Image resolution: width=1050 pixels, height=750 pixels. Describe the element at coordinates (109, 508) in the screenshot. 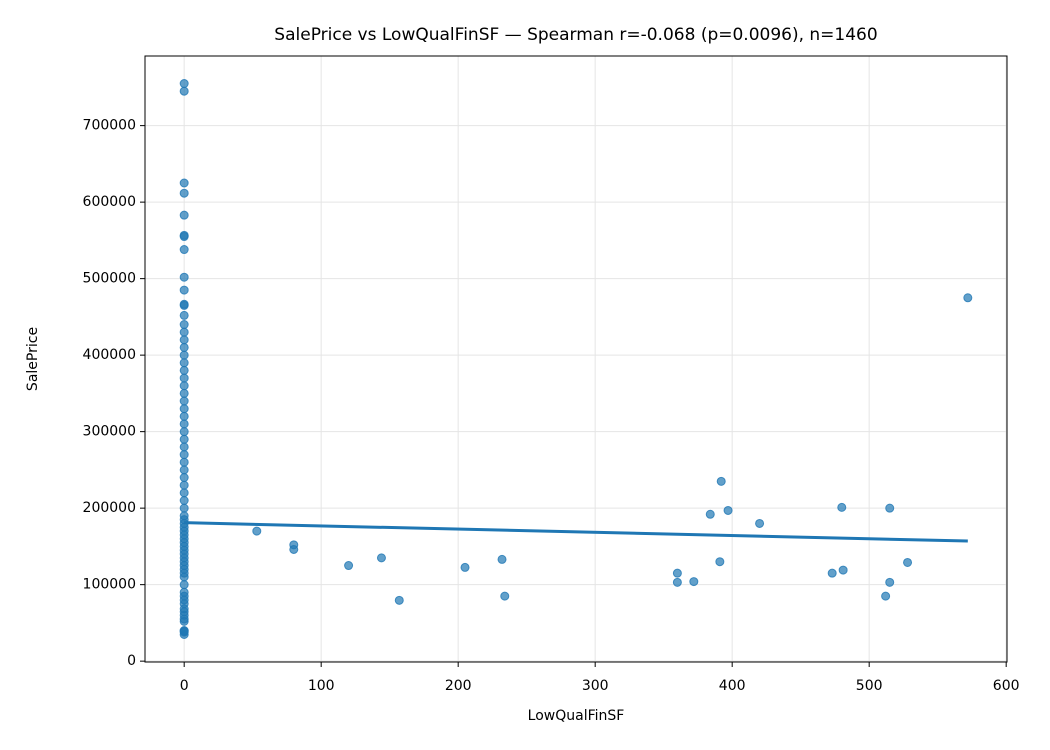

I see `y-tick-label: 200000` at that location.